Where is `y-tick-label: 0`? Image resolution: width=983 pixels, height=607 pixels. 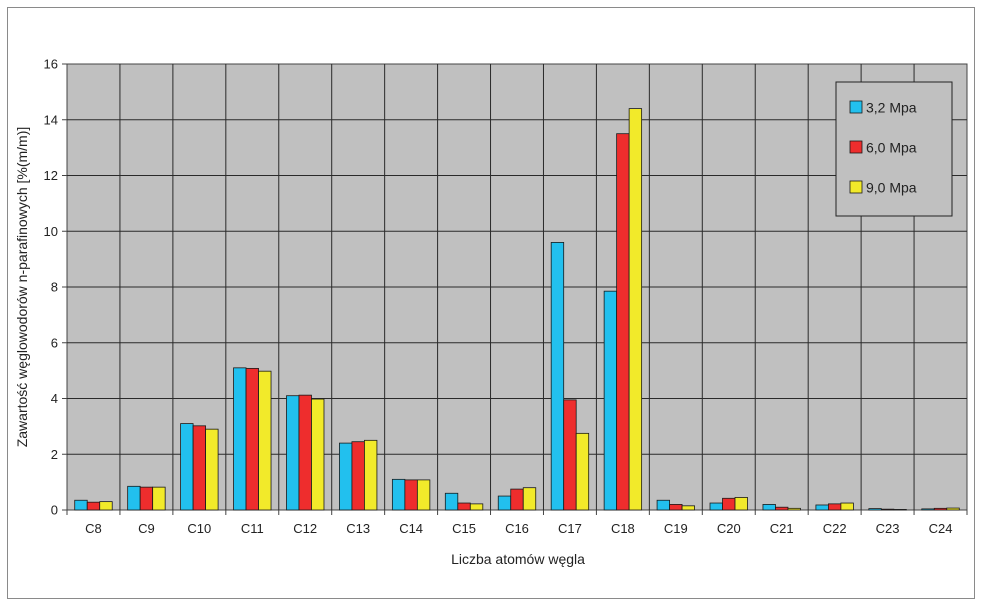 y-tick-label: 0 is located at coordinates (54, 510).